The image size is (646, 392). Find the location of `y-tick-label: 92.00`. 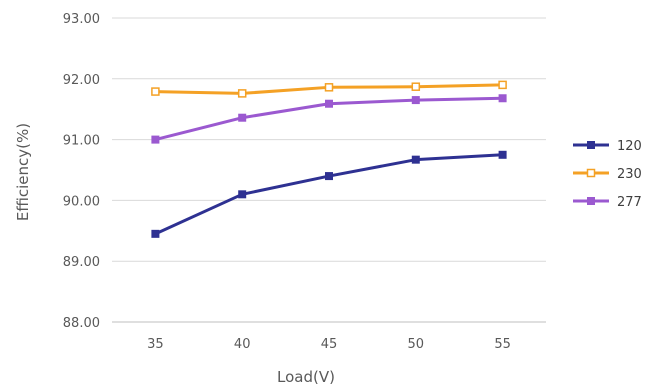

y-tick-label: 92.00 is located at coordinates (81, 80).